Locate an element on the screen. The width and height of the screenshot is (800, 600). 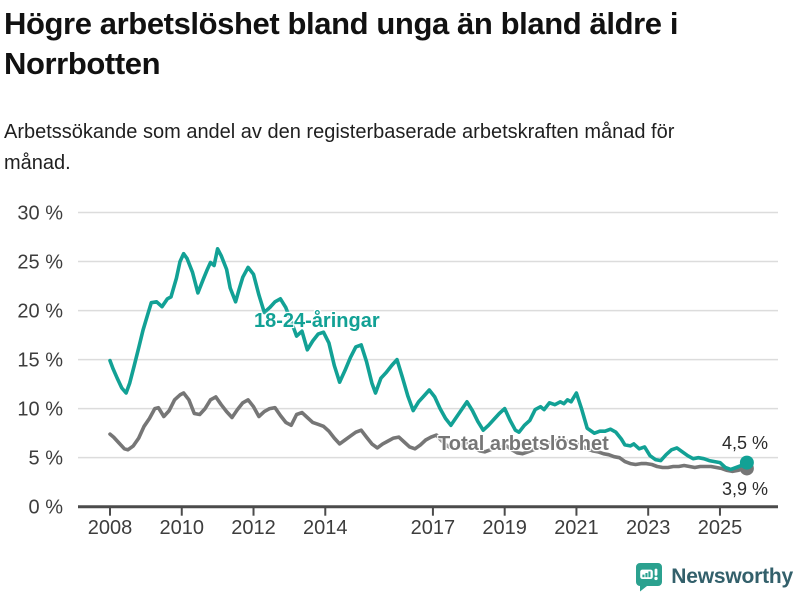
series-end-dot is located at coordinates (746, 462).